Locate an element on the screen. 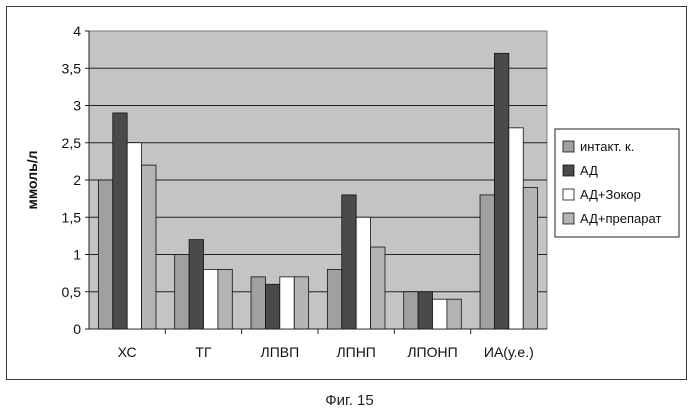 The image size is (699, 412). legend-label: АД+Зокор is located at coordinates (610, 194).